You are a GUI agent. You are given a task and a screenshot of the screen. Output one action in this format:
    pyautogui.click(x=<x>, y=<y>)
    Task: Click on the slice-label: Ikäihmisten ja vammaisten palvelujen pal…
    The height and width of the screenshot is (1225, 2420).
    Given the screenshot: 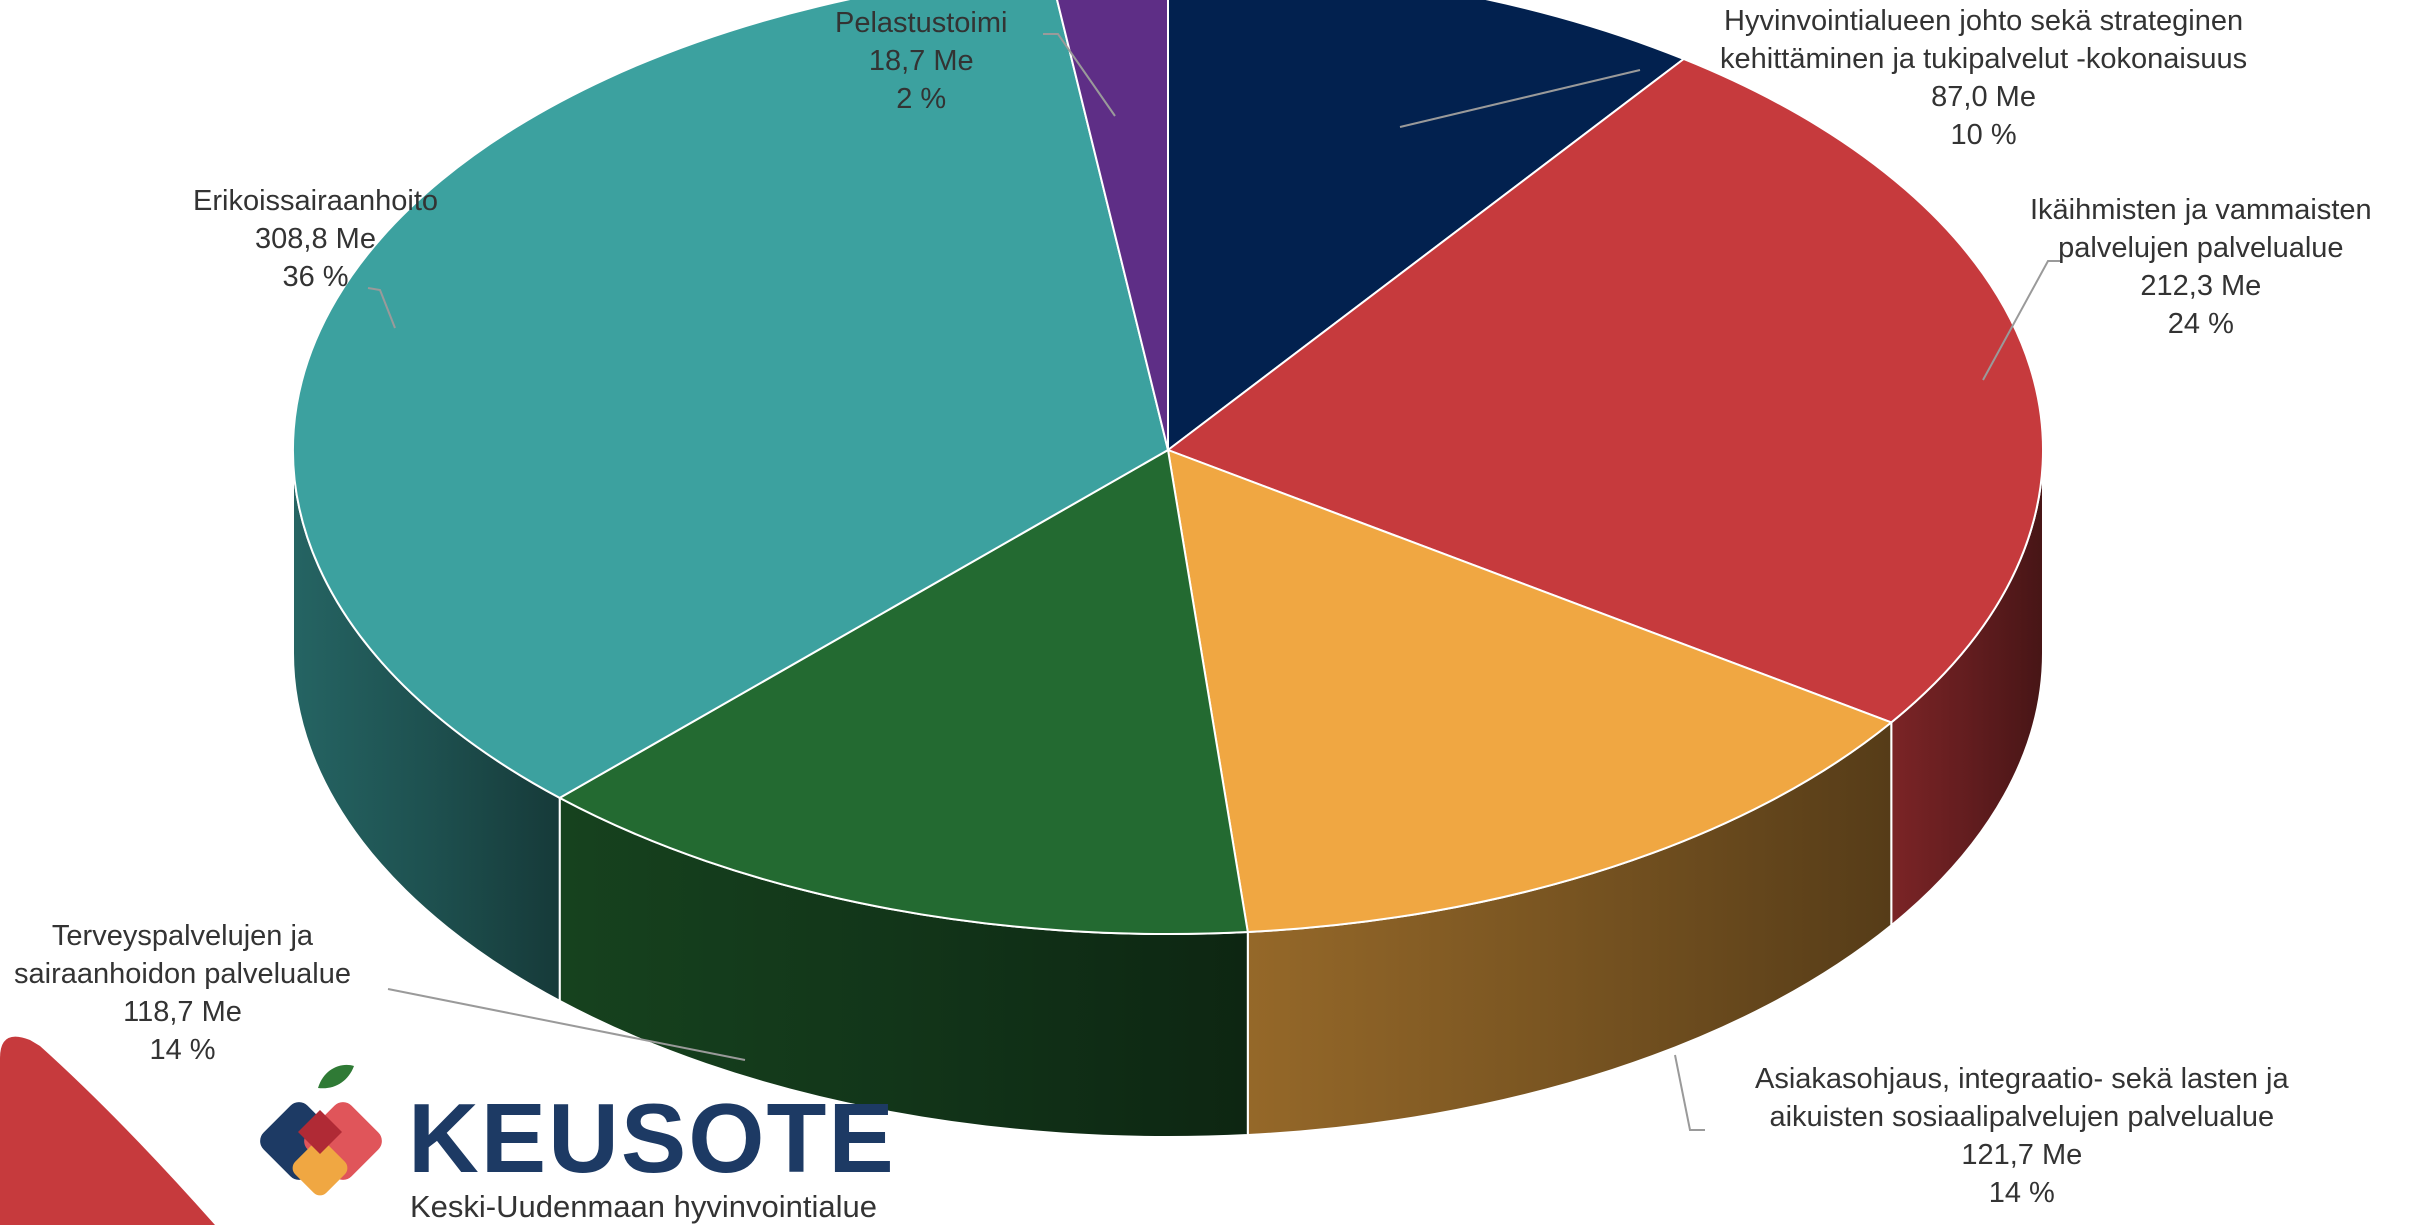 What is the action you would take?
    pyautogui.click(x=2201, y=267)
    